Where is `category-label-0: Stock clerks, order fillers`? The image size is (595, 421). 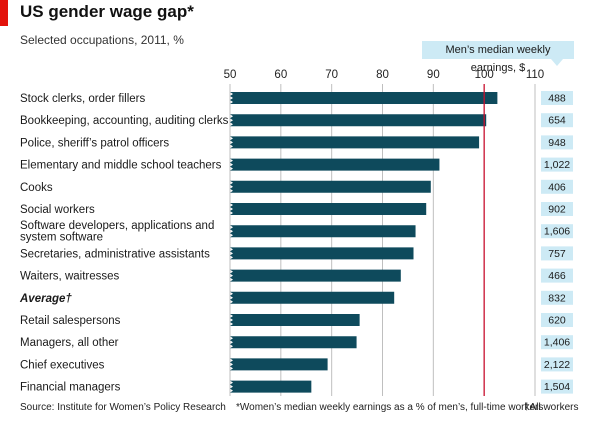 category-label-0: Stock clerks, order fillers is located at coordinates (83, 99).